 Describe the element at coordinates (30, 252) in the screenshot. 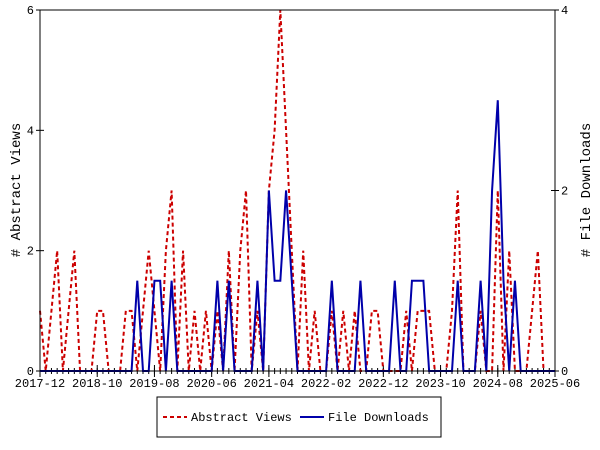

I see `y-tick-label: 2` at that location.